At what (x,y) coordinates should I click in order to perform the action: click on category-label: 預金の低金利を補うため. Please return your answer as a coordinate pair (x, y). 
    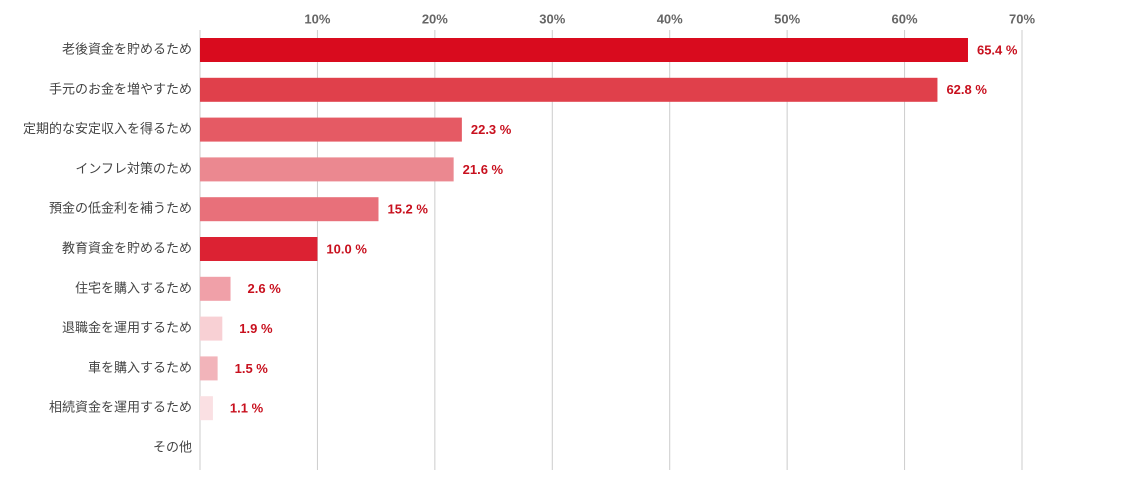
    Looking at the image, I should click on (120, 209).